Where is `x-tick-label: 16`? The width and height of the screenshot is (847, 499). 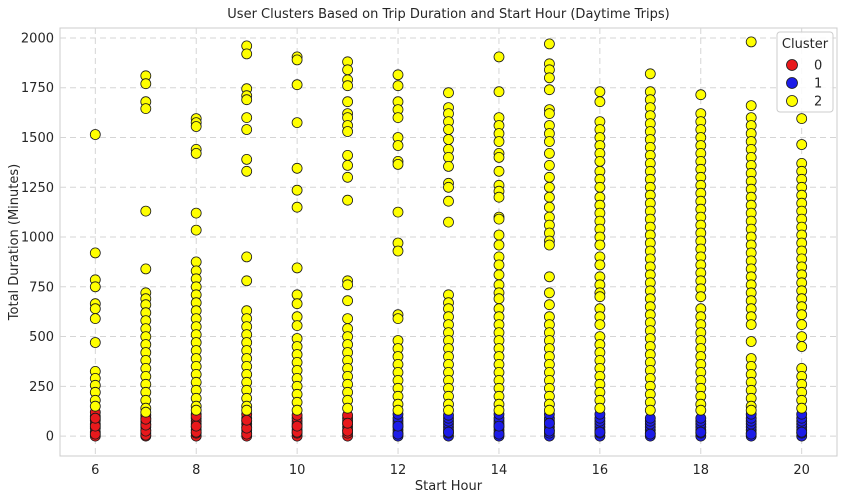 x-tick-label: 16 is located at coordinates (600, 470).